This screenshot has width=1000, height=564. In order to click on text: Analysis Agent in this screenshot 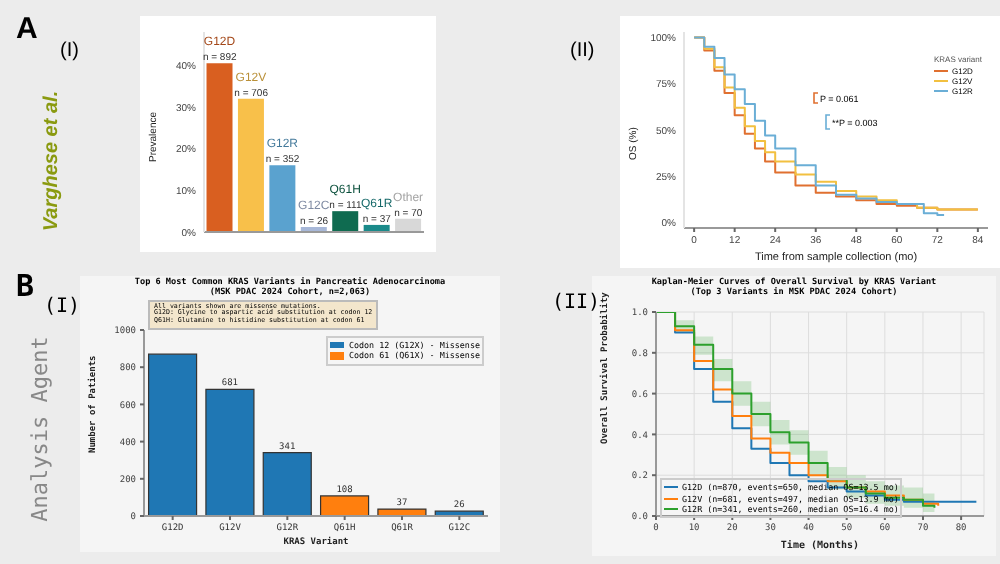, I will do `click(40, 429)`.